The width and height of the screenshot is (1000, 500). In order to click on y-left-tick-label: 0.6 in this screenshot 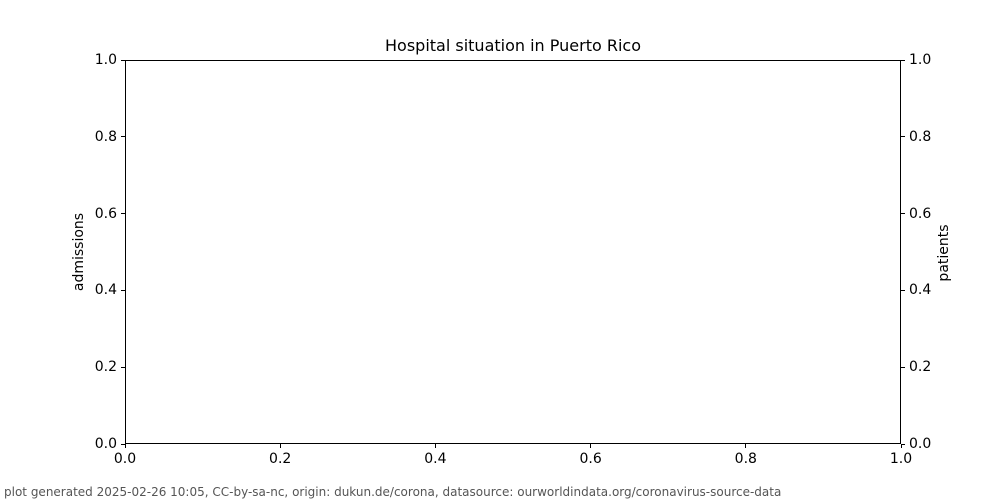, I will do `click(105, 213)`.